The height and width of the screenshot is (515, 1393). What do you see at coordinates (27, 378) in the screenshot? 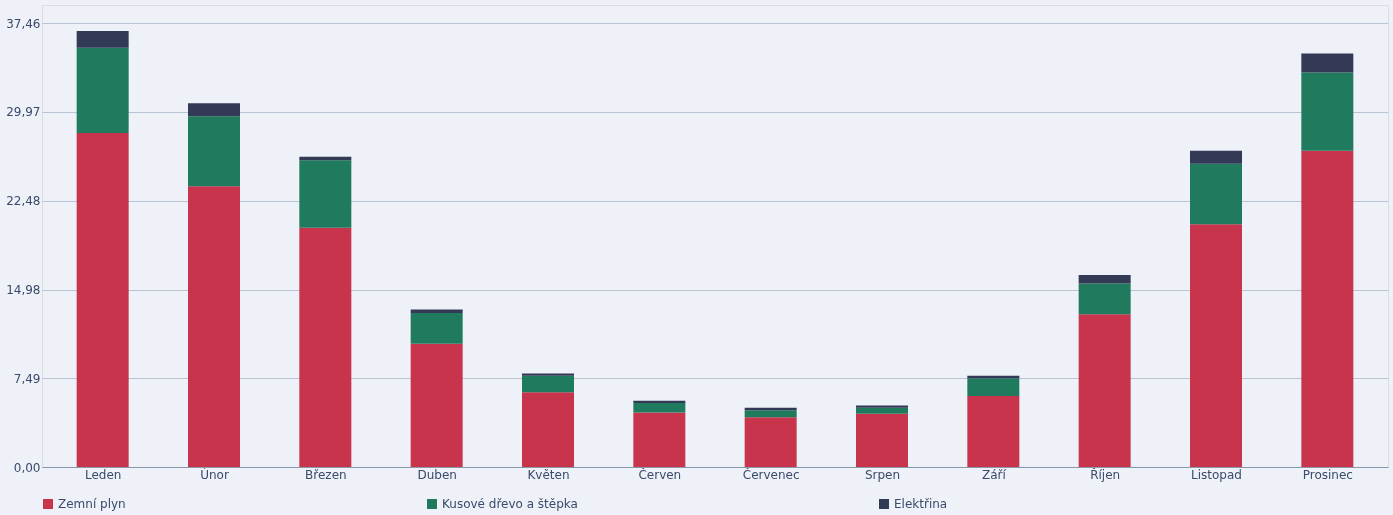
I see `y-tick-label: 7,49` at bounding box center [27, 378].